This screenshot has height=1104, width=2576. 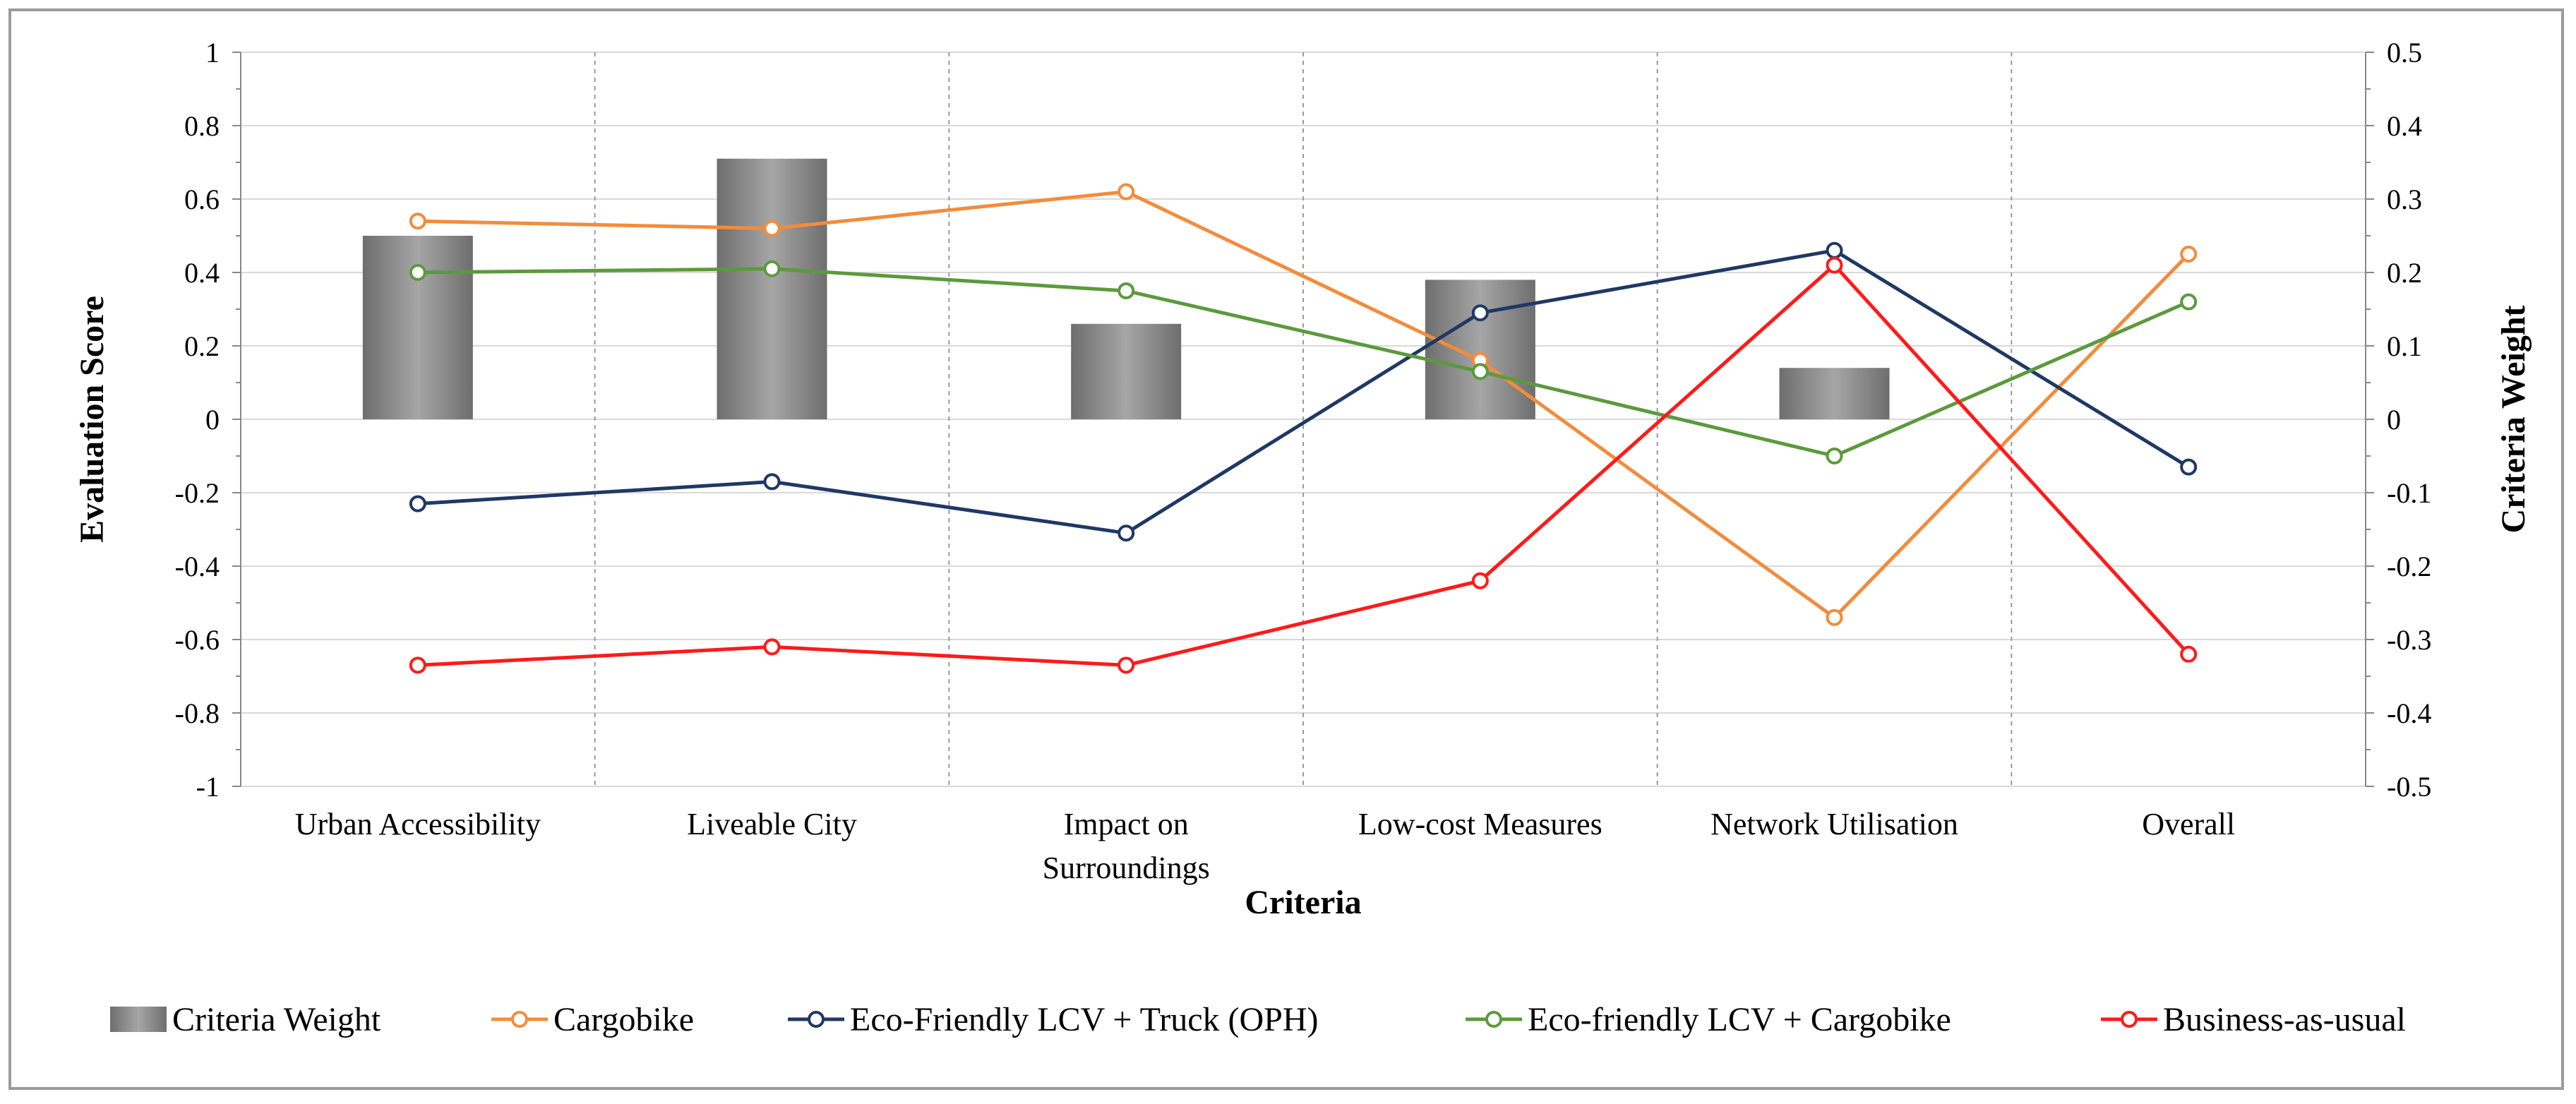 I want to click on criteria-weight-bars, so click(x=1126, y=289).